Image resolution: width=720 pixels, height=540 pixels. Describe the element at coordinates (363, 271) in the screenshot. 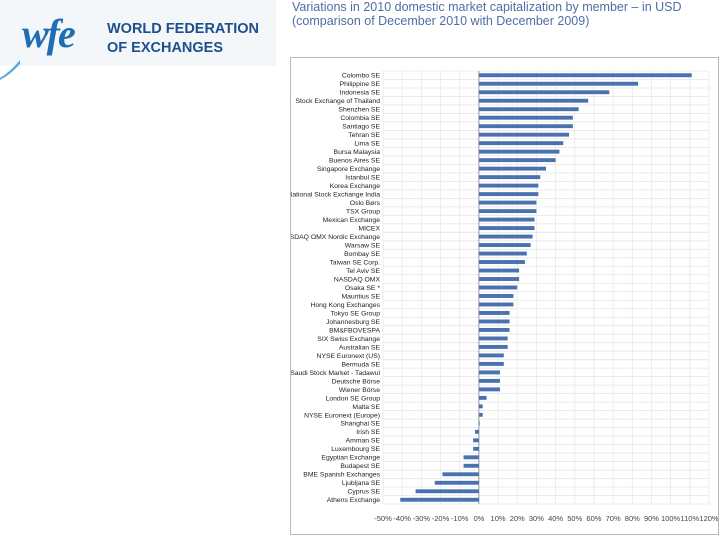

I see `category-label: Tel Aviv SE` at that location.